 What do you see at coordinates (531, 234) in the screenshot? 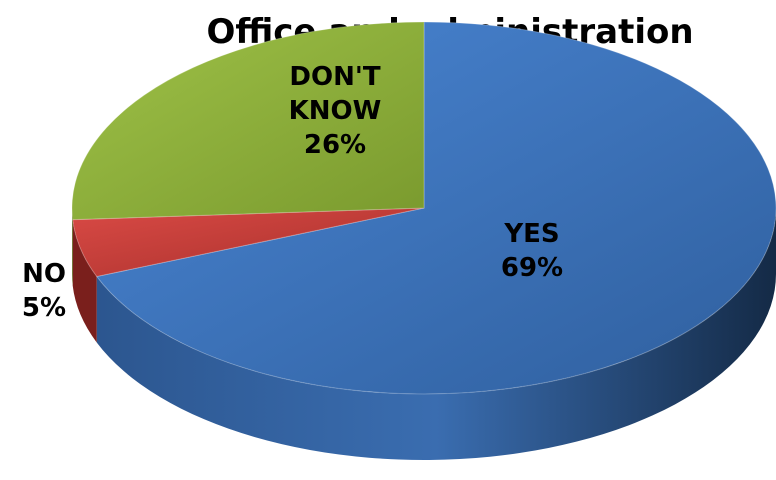
I see `slice-name-yes: YES` at bounding box center [531, 234].